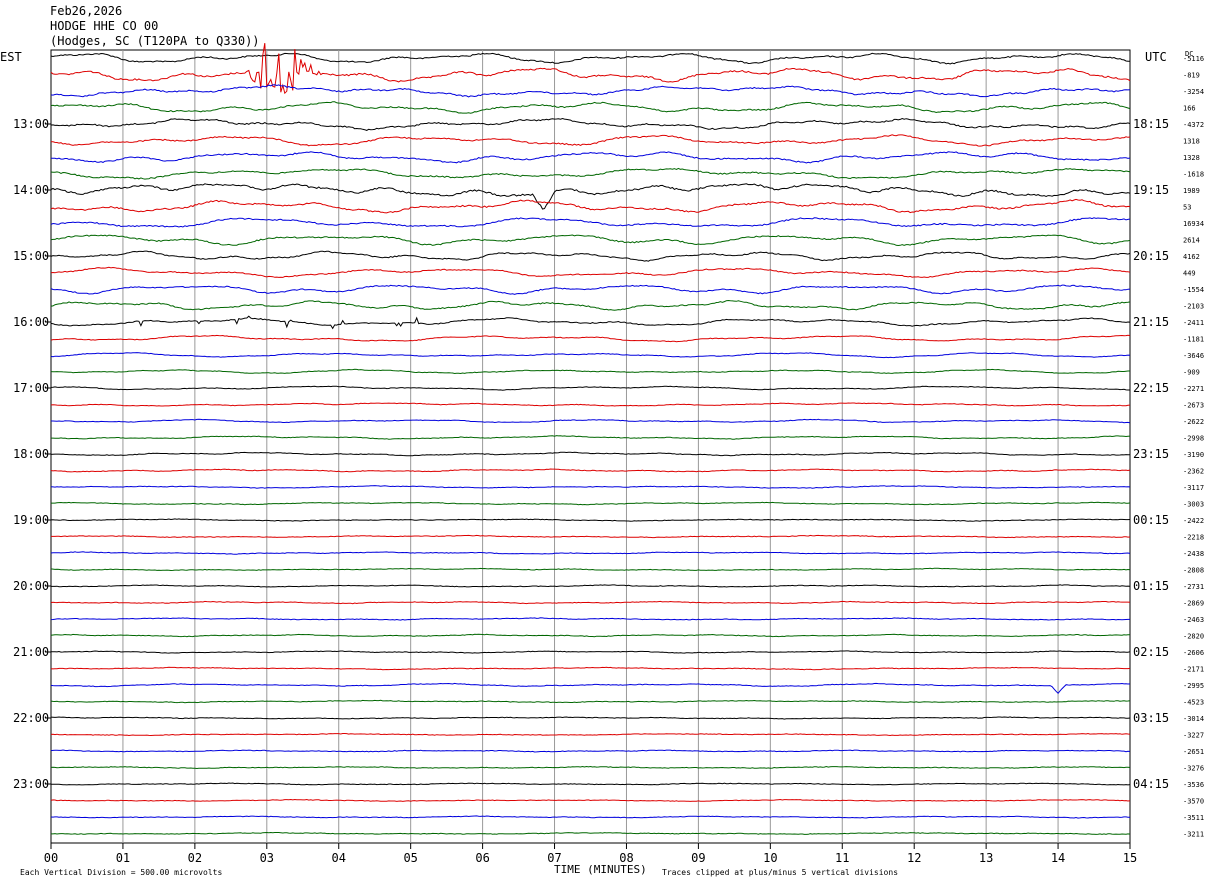  What do you see at coordinates (1193, 620) in the screenshot?
I see `dc-offset-label: -2463` at bounding box center [1193, 620].